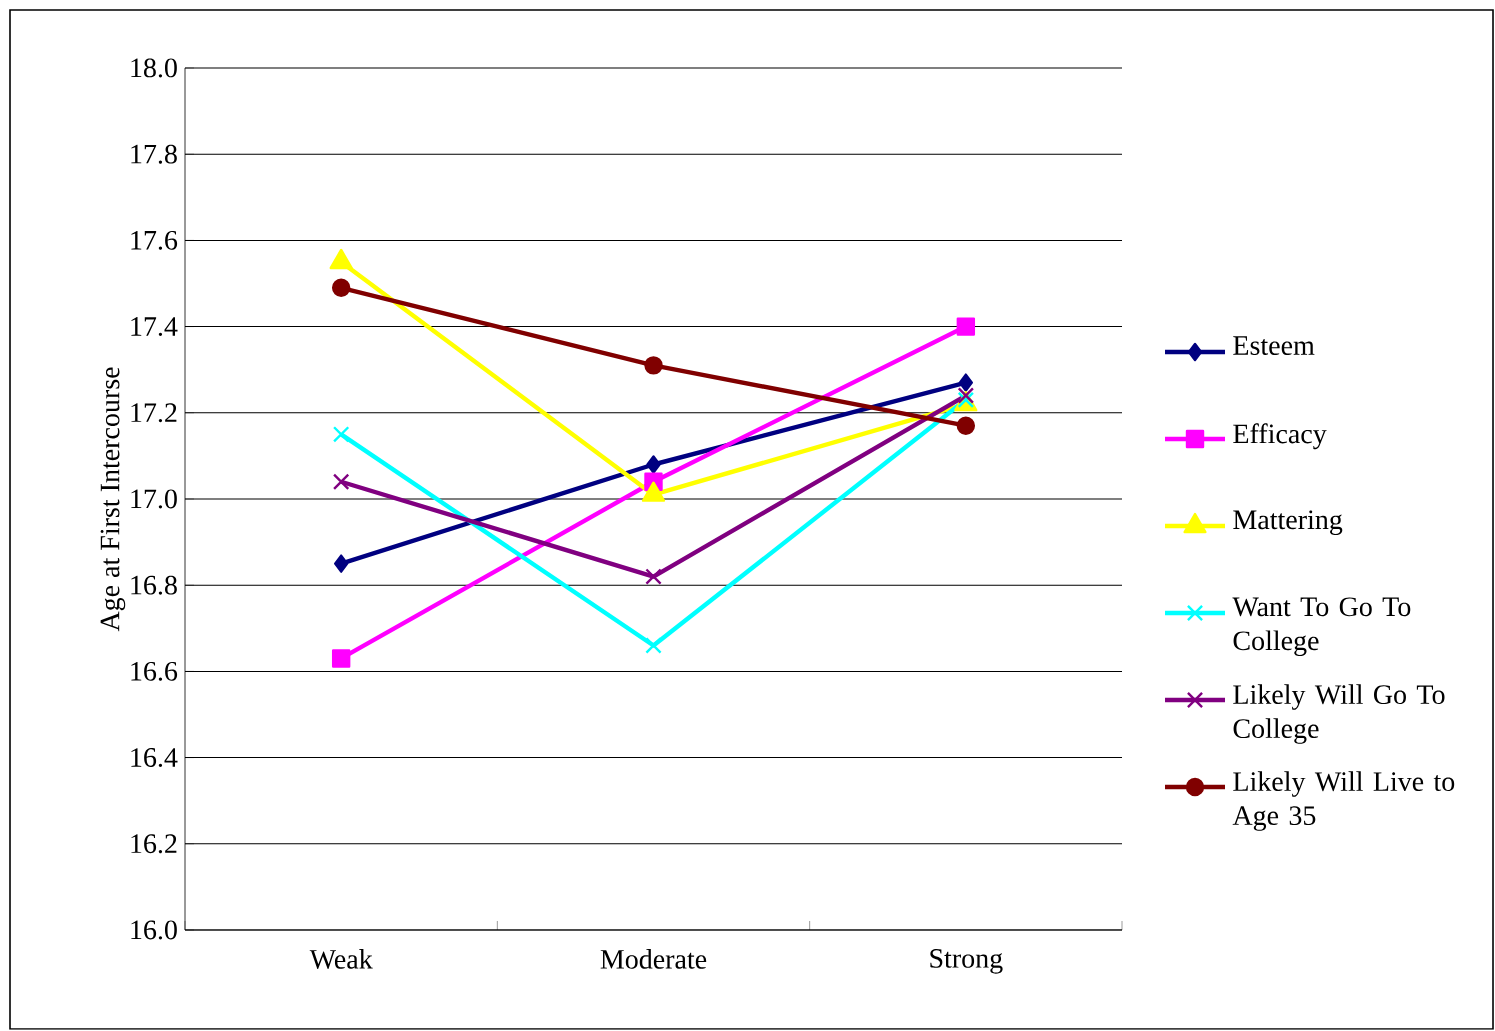  I want to click on x-tick-label: Weak, so click(341, 959).